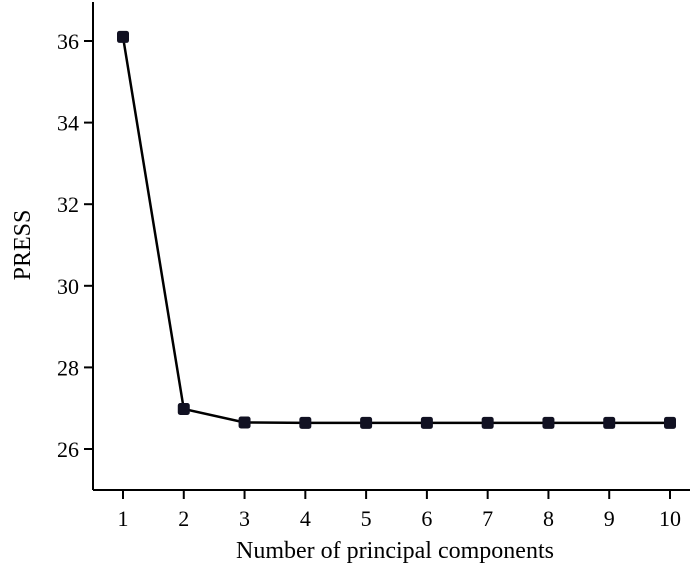  What do you see at coordinates (75, 245) in the screenshot?
I see `y-axis-ticks: 26 28 30 32 34 36` at bounding box center [75, 245].